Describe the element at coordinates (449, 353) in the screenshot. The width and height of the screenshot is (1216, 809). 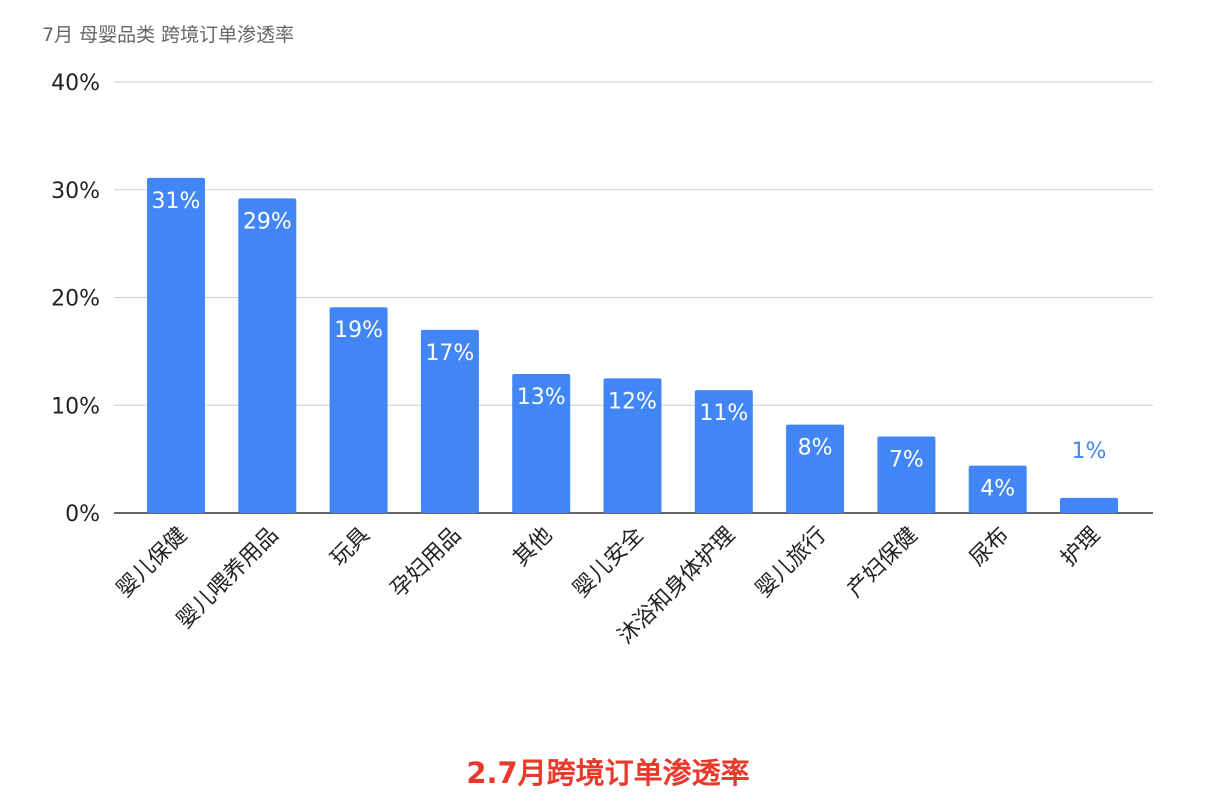
I see `data-label: 17%` at that location.